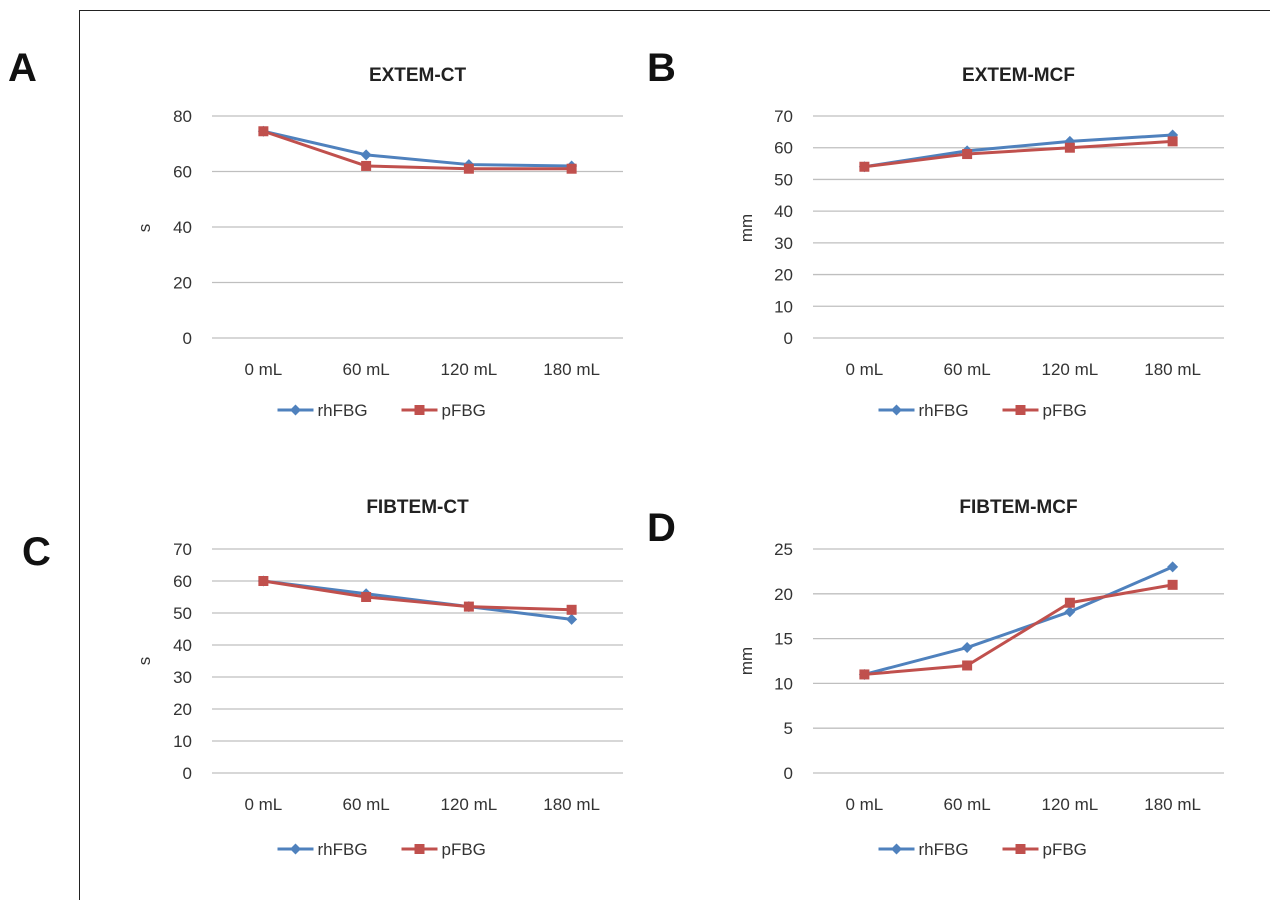  What do you see at coordinates (783, 549) in the screenshot?
I see `y-tick-label: 25` at bounding box center [783, 549].